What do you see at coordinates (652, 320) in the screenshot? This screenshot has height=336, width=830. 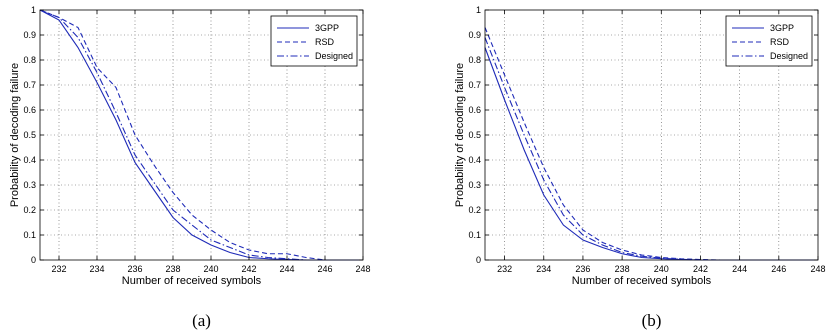 I see `panel-caption: (b)` at bounding box center [652, 320].